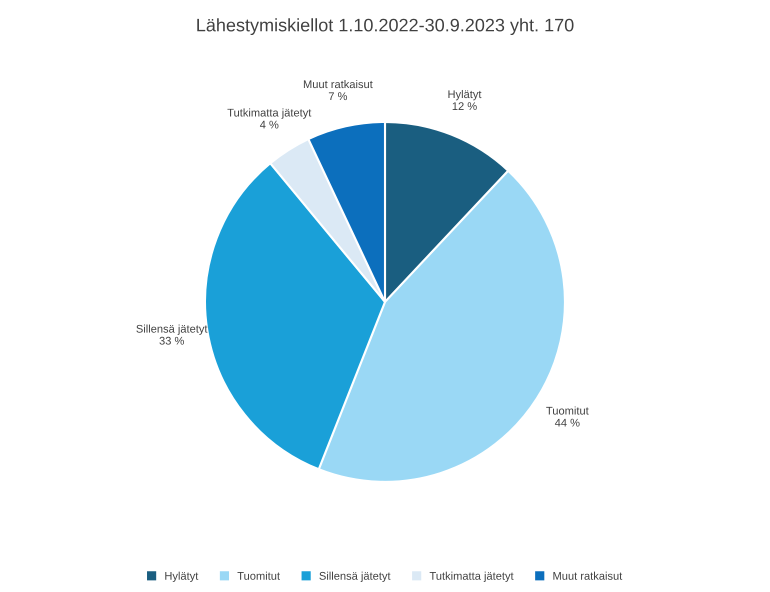 The height and width of the screenshot is (592, 770). Describe the element at coordinates (269, 124) in the screenshot. I see `data-label: 4 %` at that location.